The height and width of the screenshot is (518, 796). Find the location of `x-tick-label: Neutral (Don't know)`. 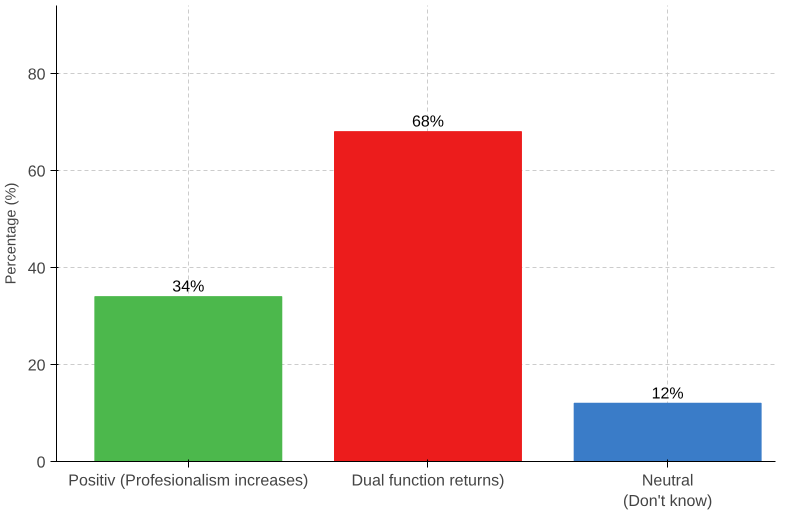

x-tick-label: Neutral (Don't know) is located at coordinates (667, 491).